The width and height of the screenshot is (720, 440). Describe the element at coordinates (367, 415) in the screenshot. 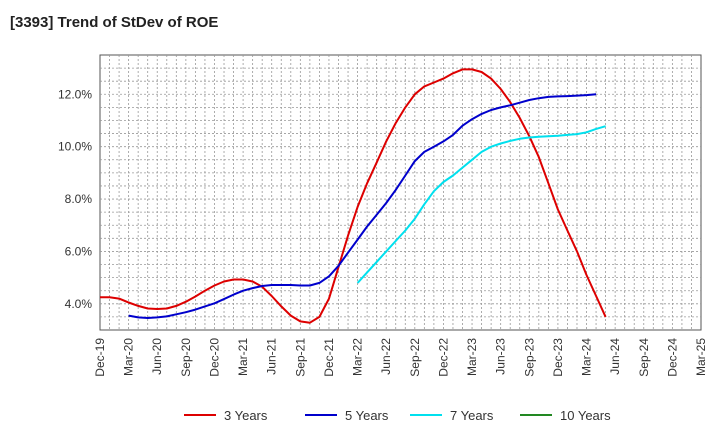

I see `legend-label: 5 Years` at that location.